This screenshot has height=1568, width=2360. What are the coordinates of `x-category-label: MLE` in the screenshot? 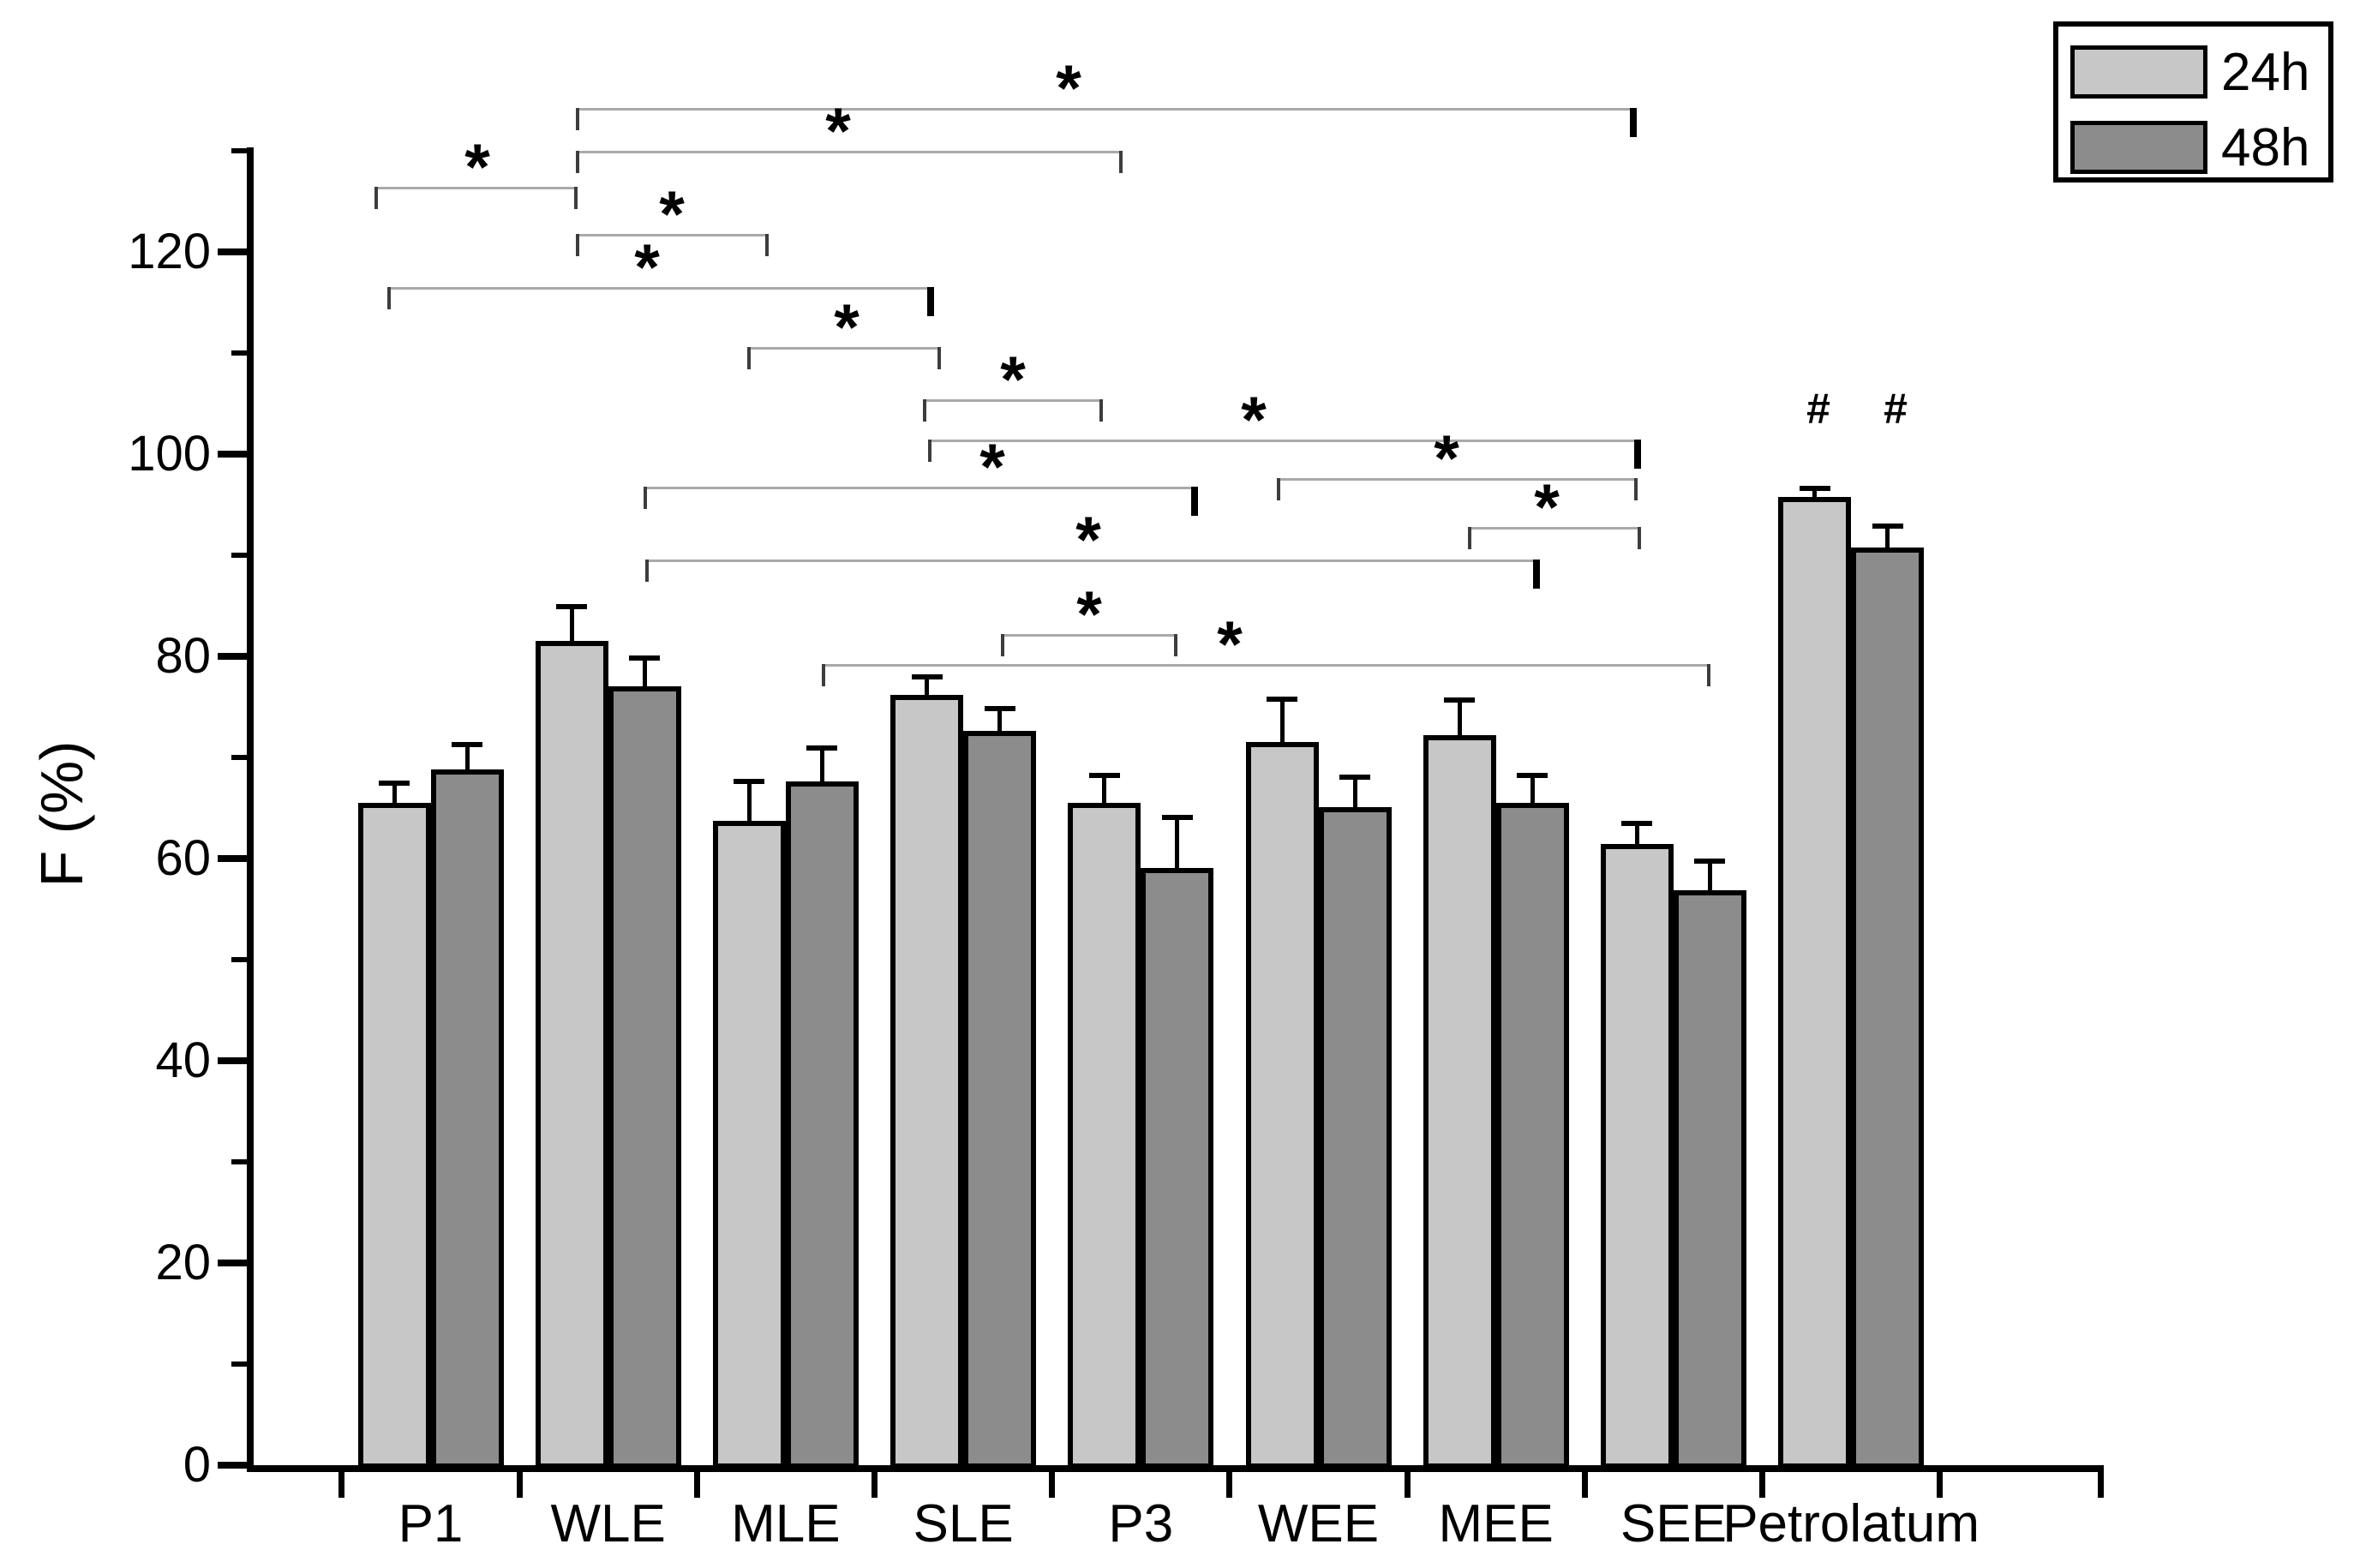 It's located at (786, 1523).